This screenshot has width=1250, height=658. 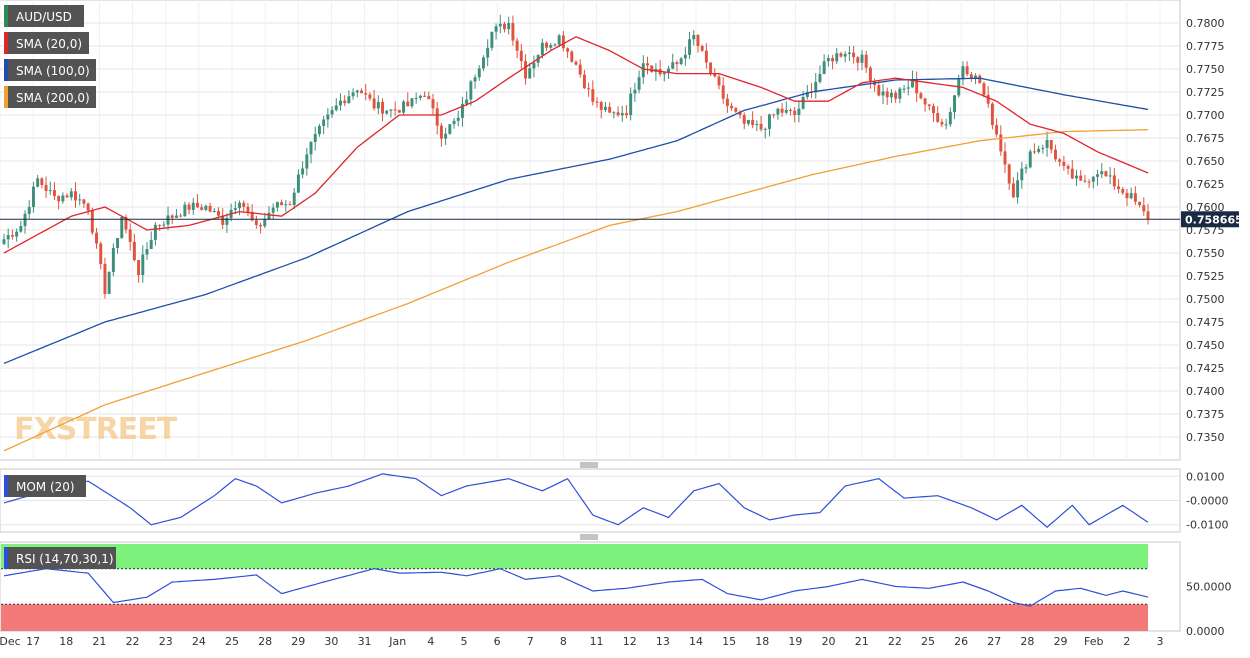 I want to click on x-tick-label: 31, so click(x=365, y=641).